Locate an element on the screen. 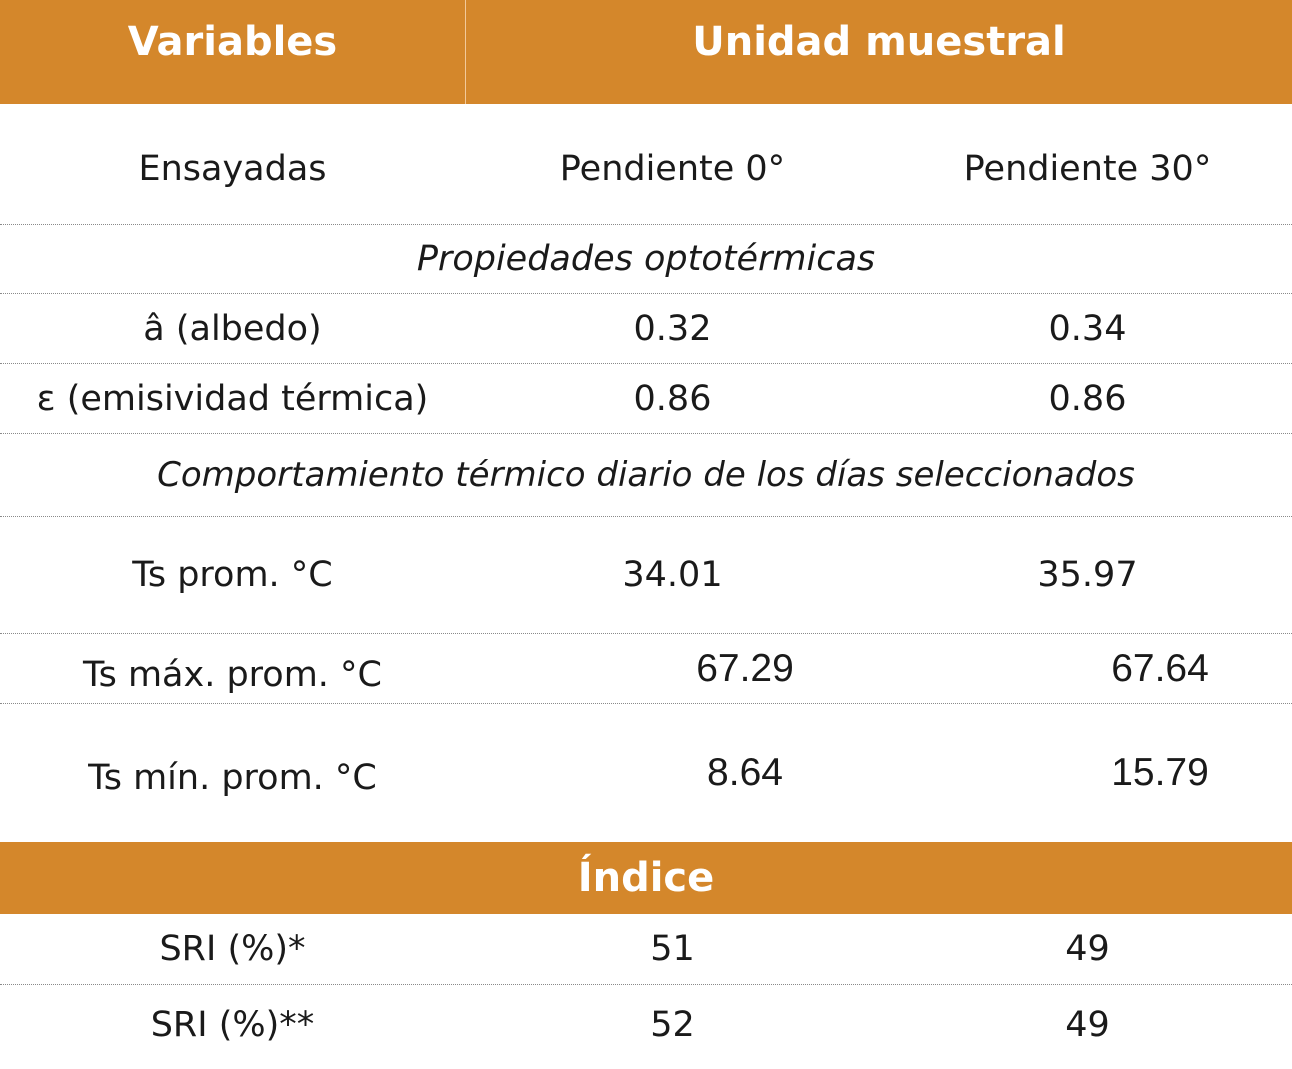  table-row-ts-prom: Ts prom. °C 34.01 35.97 is located at coordinates (646, 575).